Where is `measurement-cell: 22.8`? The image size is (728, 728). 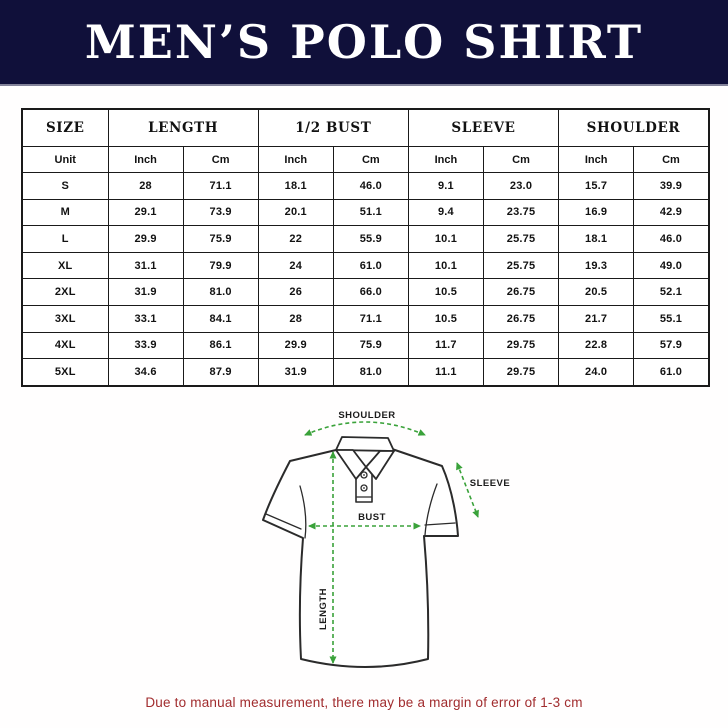
measurement-cell: 22.8 is located at coordinates (596, 345).